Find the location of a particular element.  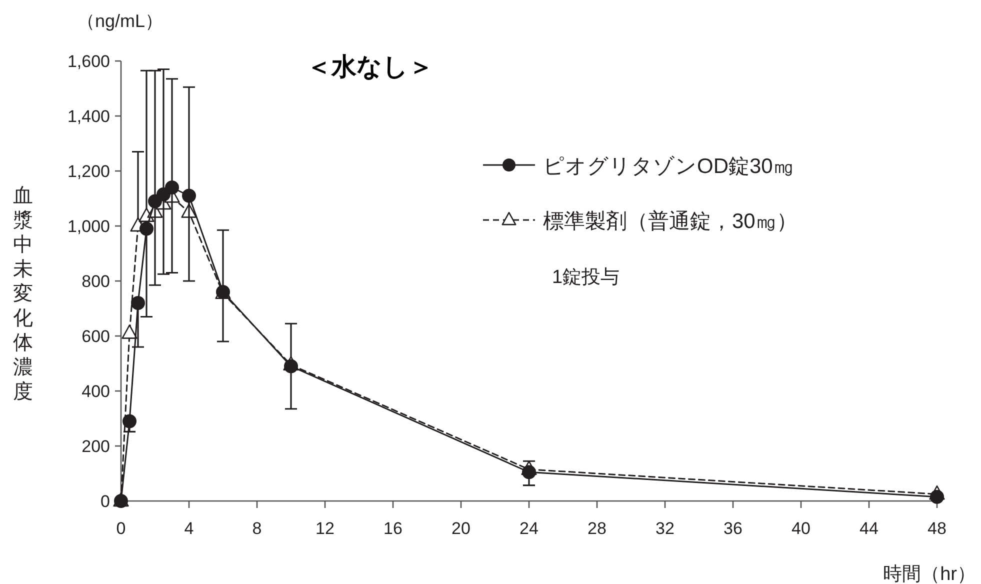

y-tick-label: 1,200 is located at coordinates (88, 171).